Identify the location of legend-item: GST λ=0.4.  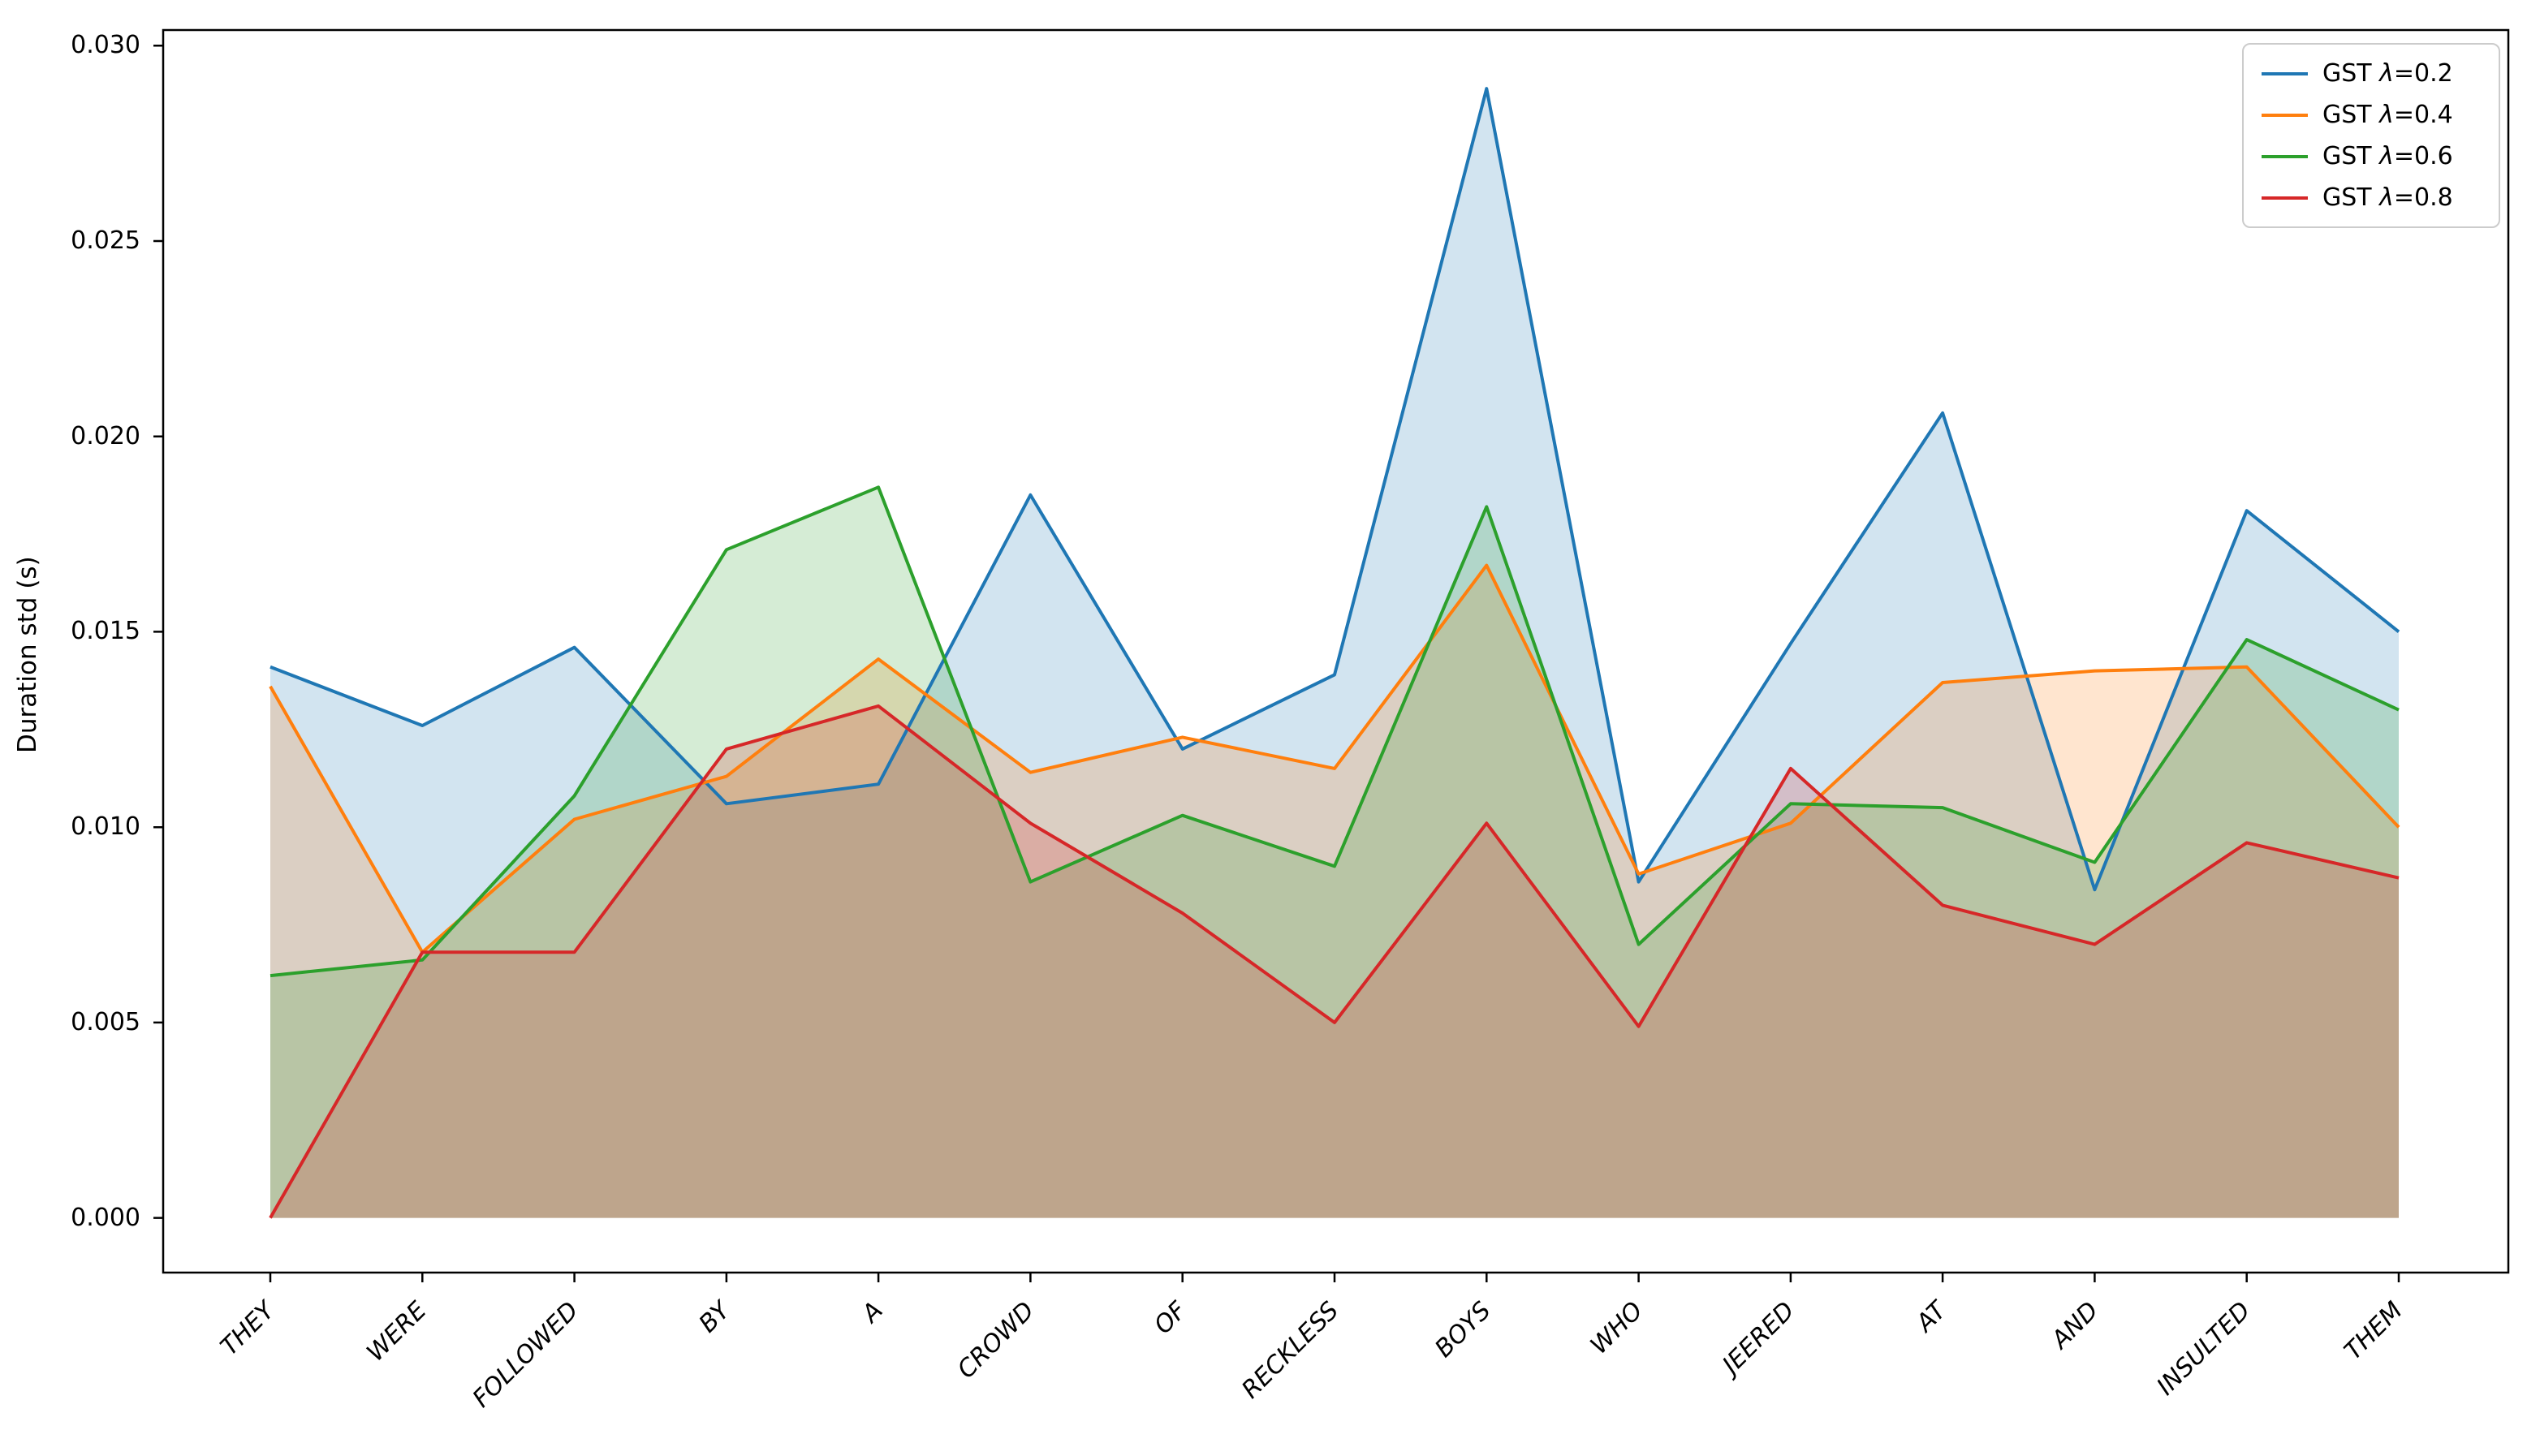
(2376, 115).